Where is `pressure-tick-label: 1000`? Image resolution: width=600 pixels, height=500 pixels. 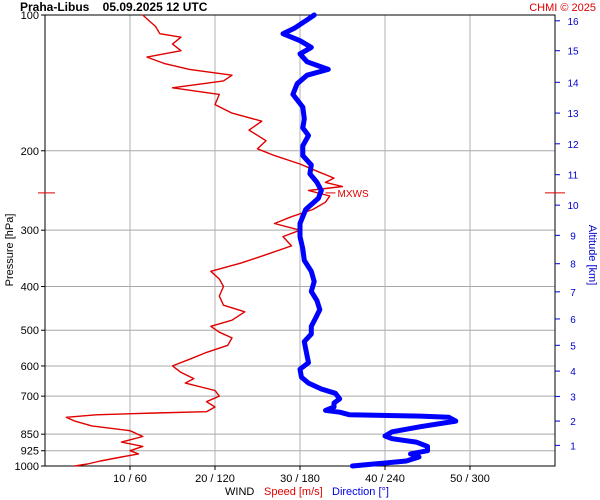
pressure-tick-label: 1000 is located at coordinates (27, 467).